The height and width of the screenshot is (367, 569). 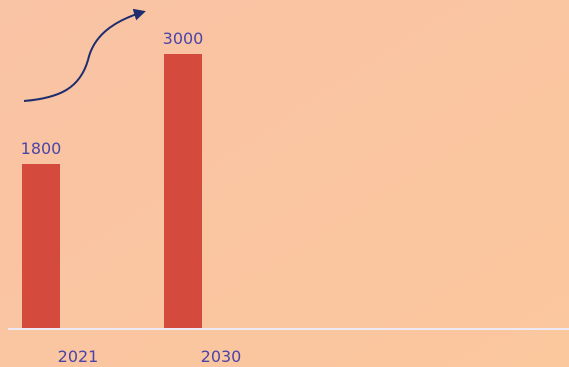 I want to click on labels-layer: 1800 3000, so click(x=112, y=93).